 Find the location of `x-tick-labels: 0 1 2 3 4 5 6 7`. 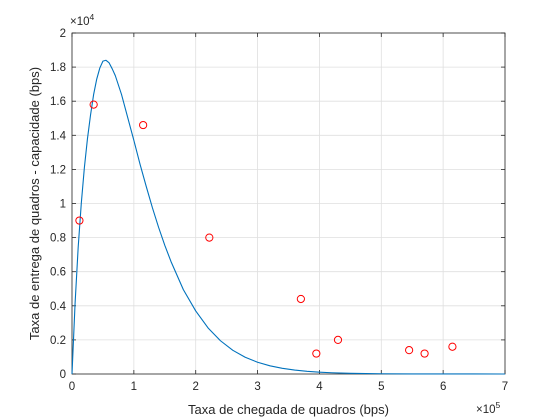

x-tick-labels: 0 1 2 3 4 5 6 7 is located at coordinates (288, 387).